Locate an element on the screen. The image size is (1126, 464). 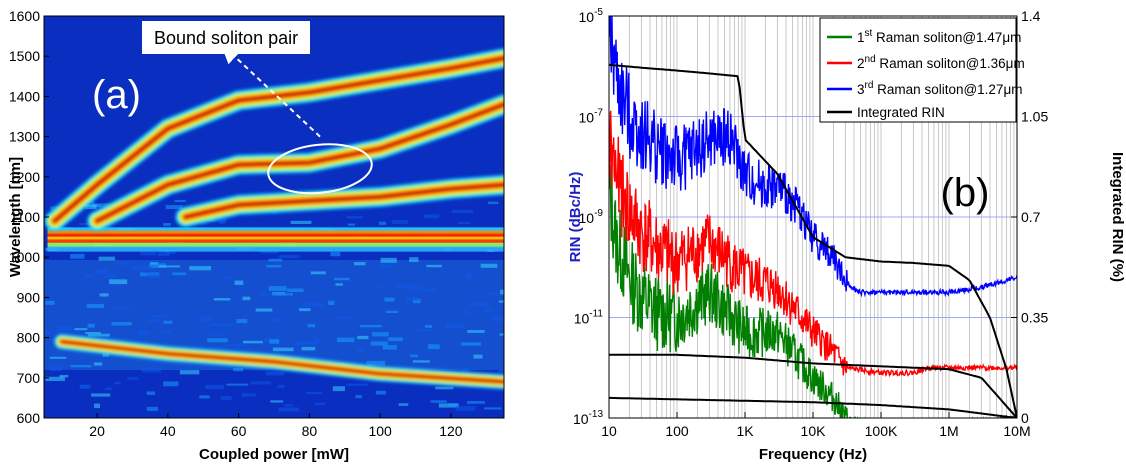
panel-b-xtick-label: 1K is located at coordinates (745, 431).